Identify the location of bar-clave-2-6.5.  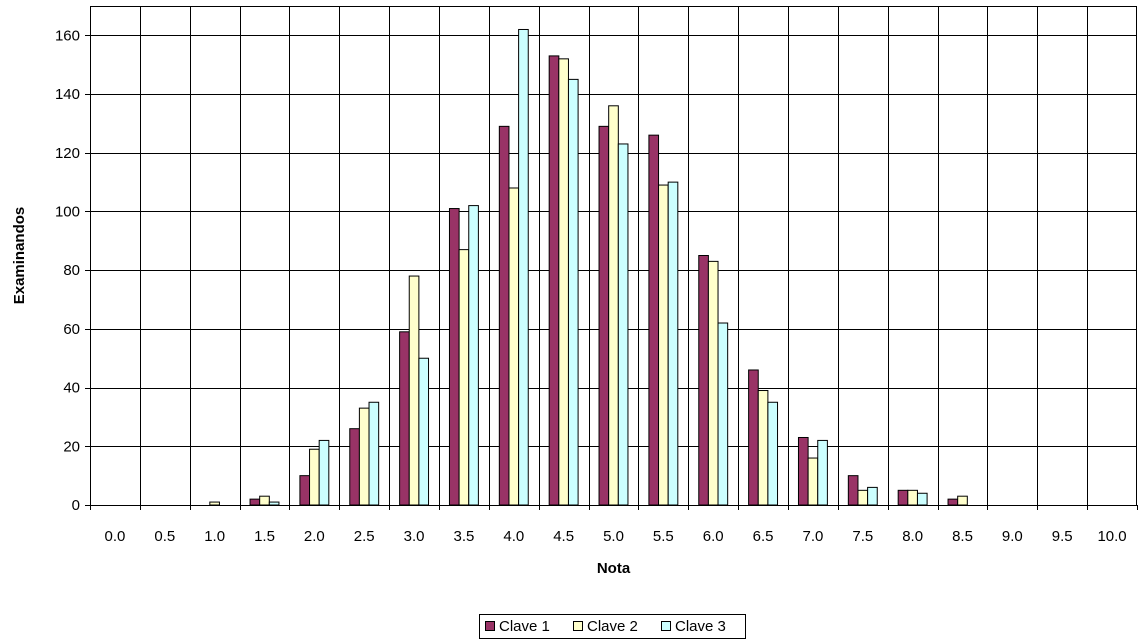
(763, 448).